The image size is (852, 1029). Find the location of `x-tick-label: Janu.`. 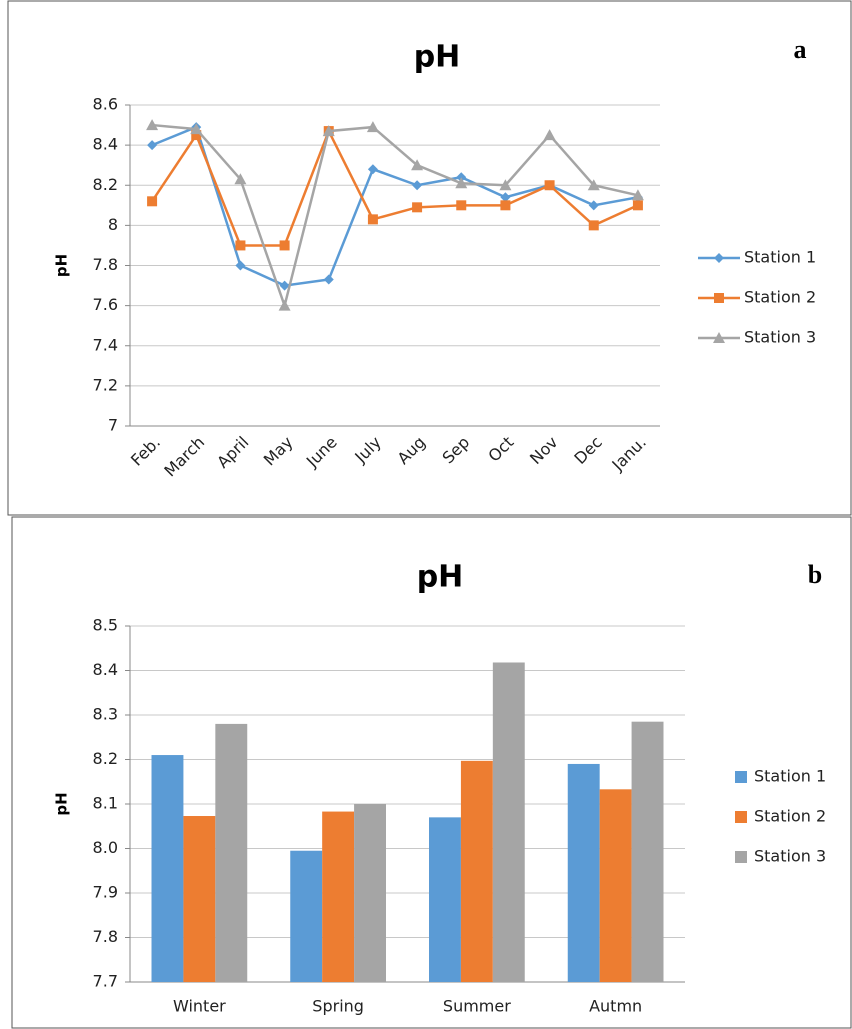

x-tick-label: Janu. is located at coordinates (629, 454).